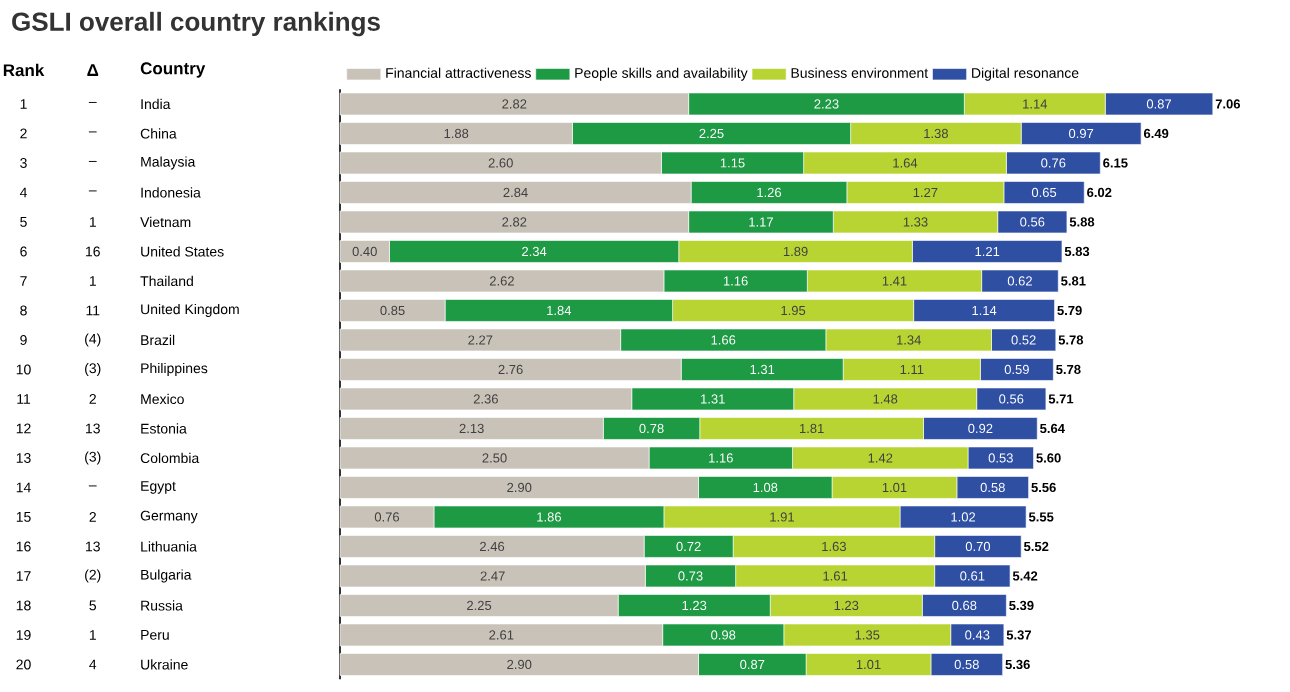 Image resolution: width=1290 pixels, height=692 pixels. Describe the element at coordinates (24, 70) in the screenshot. I see `text: Rank` at that location.